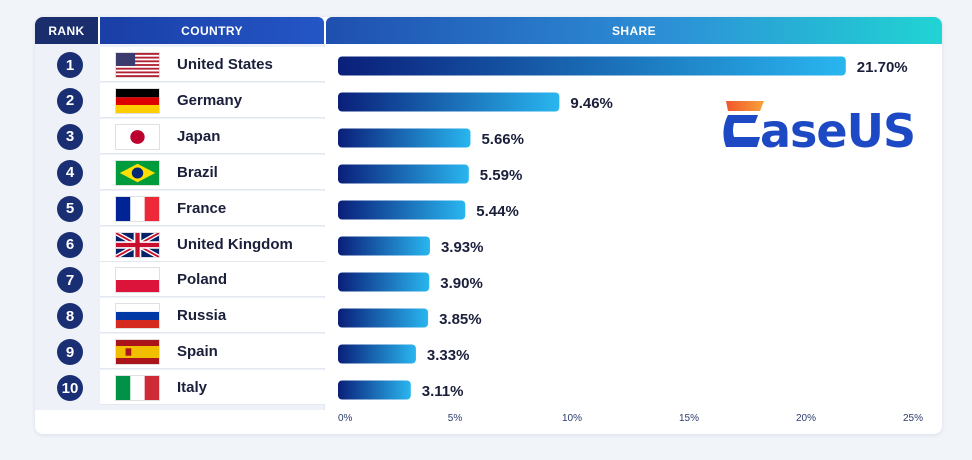 This screenshot has width=972, height=460. I want to click on country-name: Poland, so click(202, 280).